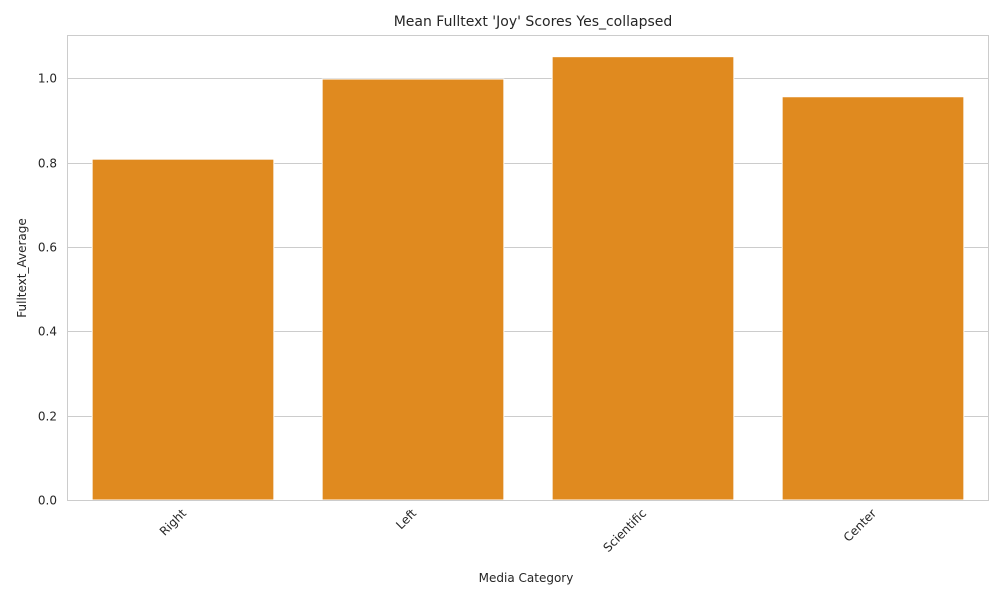  I want to click on y-tick-label: 0.2, so click(47, 417).